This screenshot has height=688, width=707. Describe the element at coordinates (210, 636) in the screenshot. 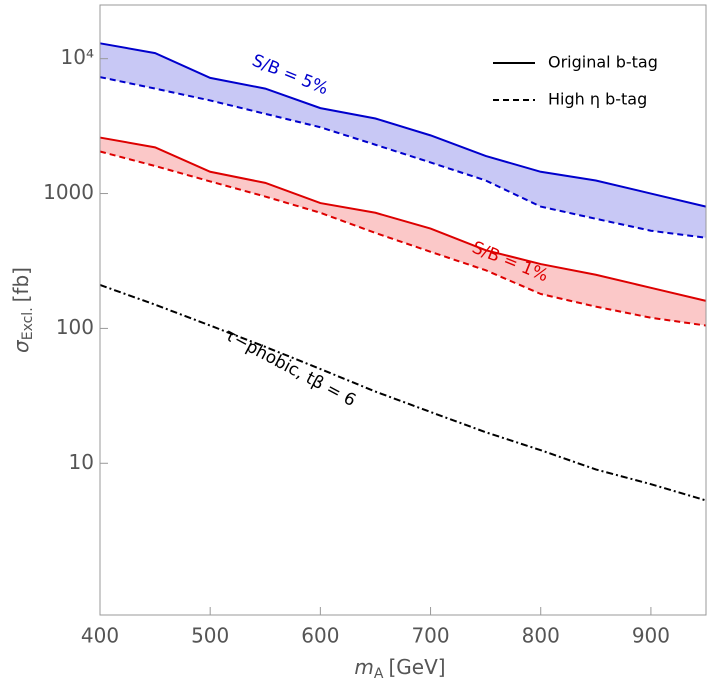

I see `x-tick-label: 500` at that location.